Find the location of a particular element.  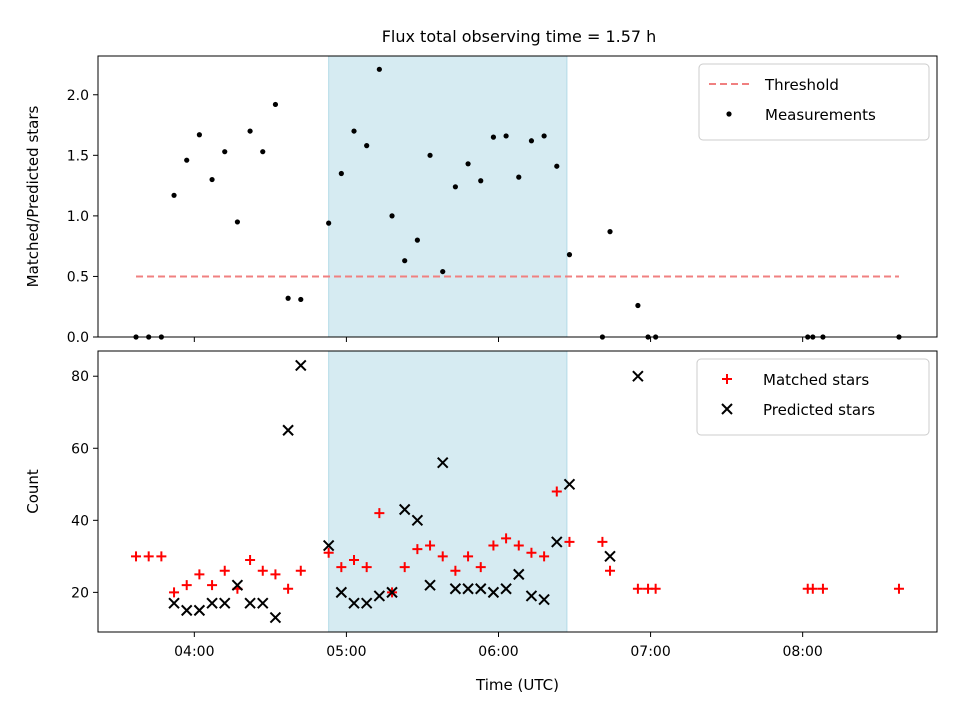

legend-measurements-swatch is located at coordinates (729, 114).